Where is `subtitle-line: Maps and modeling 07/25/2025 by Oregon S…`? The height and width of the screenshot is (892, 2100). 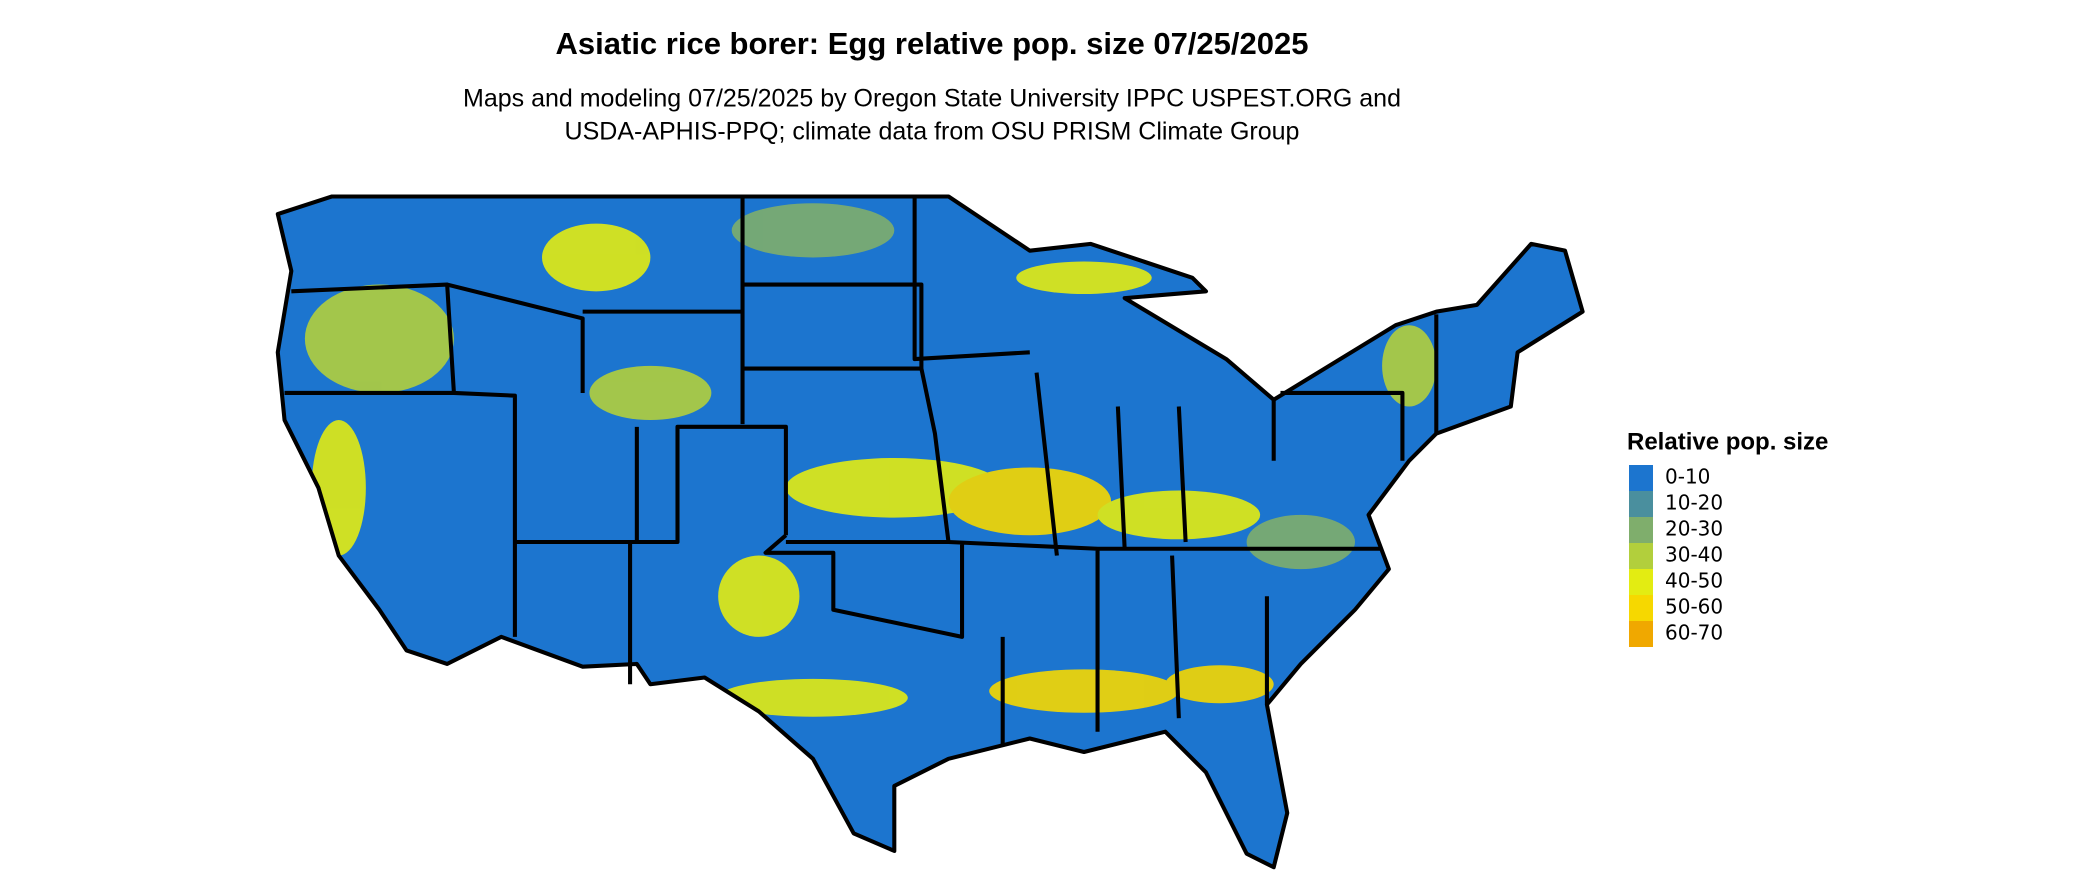
subtitle-line: Maps and modeling 07/25/2025 by Oregon S… is located at coordinates (932, 99).